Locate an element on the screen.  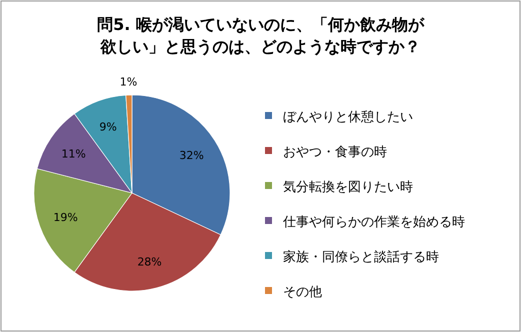
legend-label: ぼんやりと休憩したい is located at coordinates (348, 117).